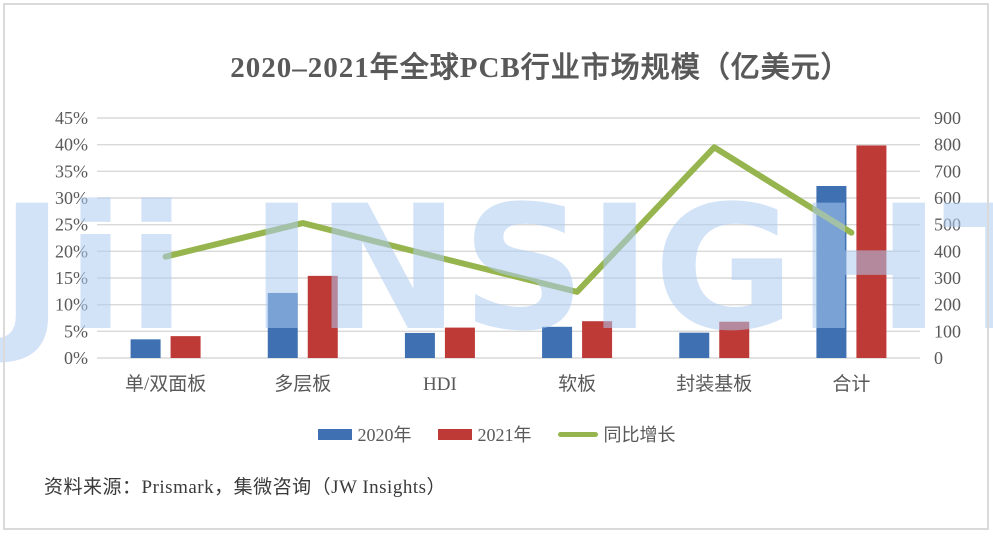 This screenshot has width=993, height=537. I want to click on x-axis-category-label: 封装基板, so click(714, 384).